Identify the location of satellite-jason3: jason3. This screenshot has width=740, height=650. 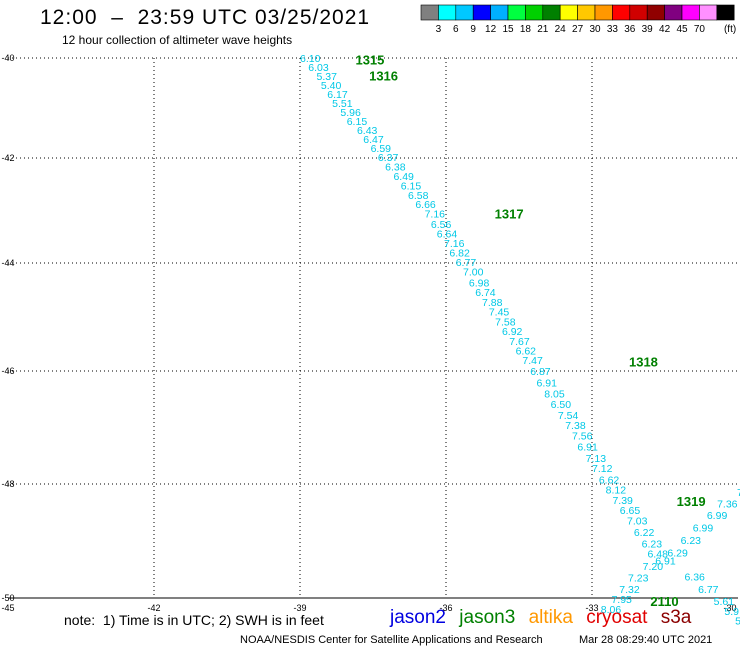
(487, 617).